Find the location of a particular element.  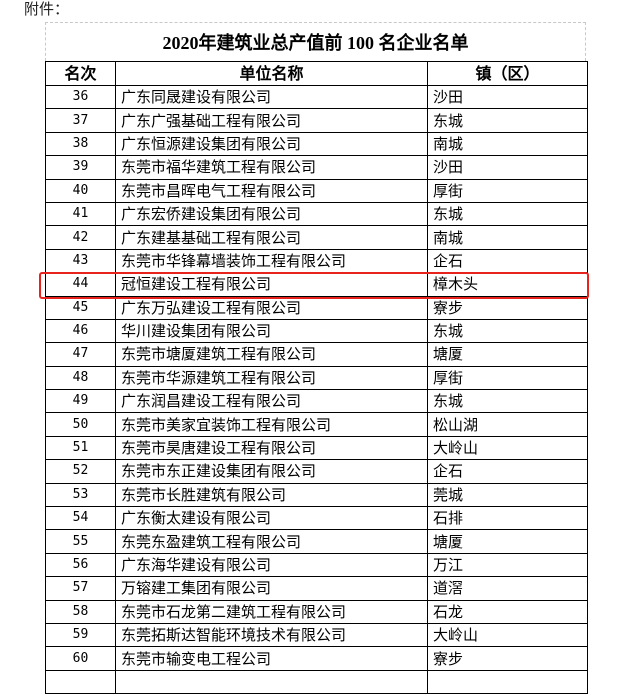

company-name-cell: 东莞市长胜建筑有限公司 is located at coordinates (271, 495).